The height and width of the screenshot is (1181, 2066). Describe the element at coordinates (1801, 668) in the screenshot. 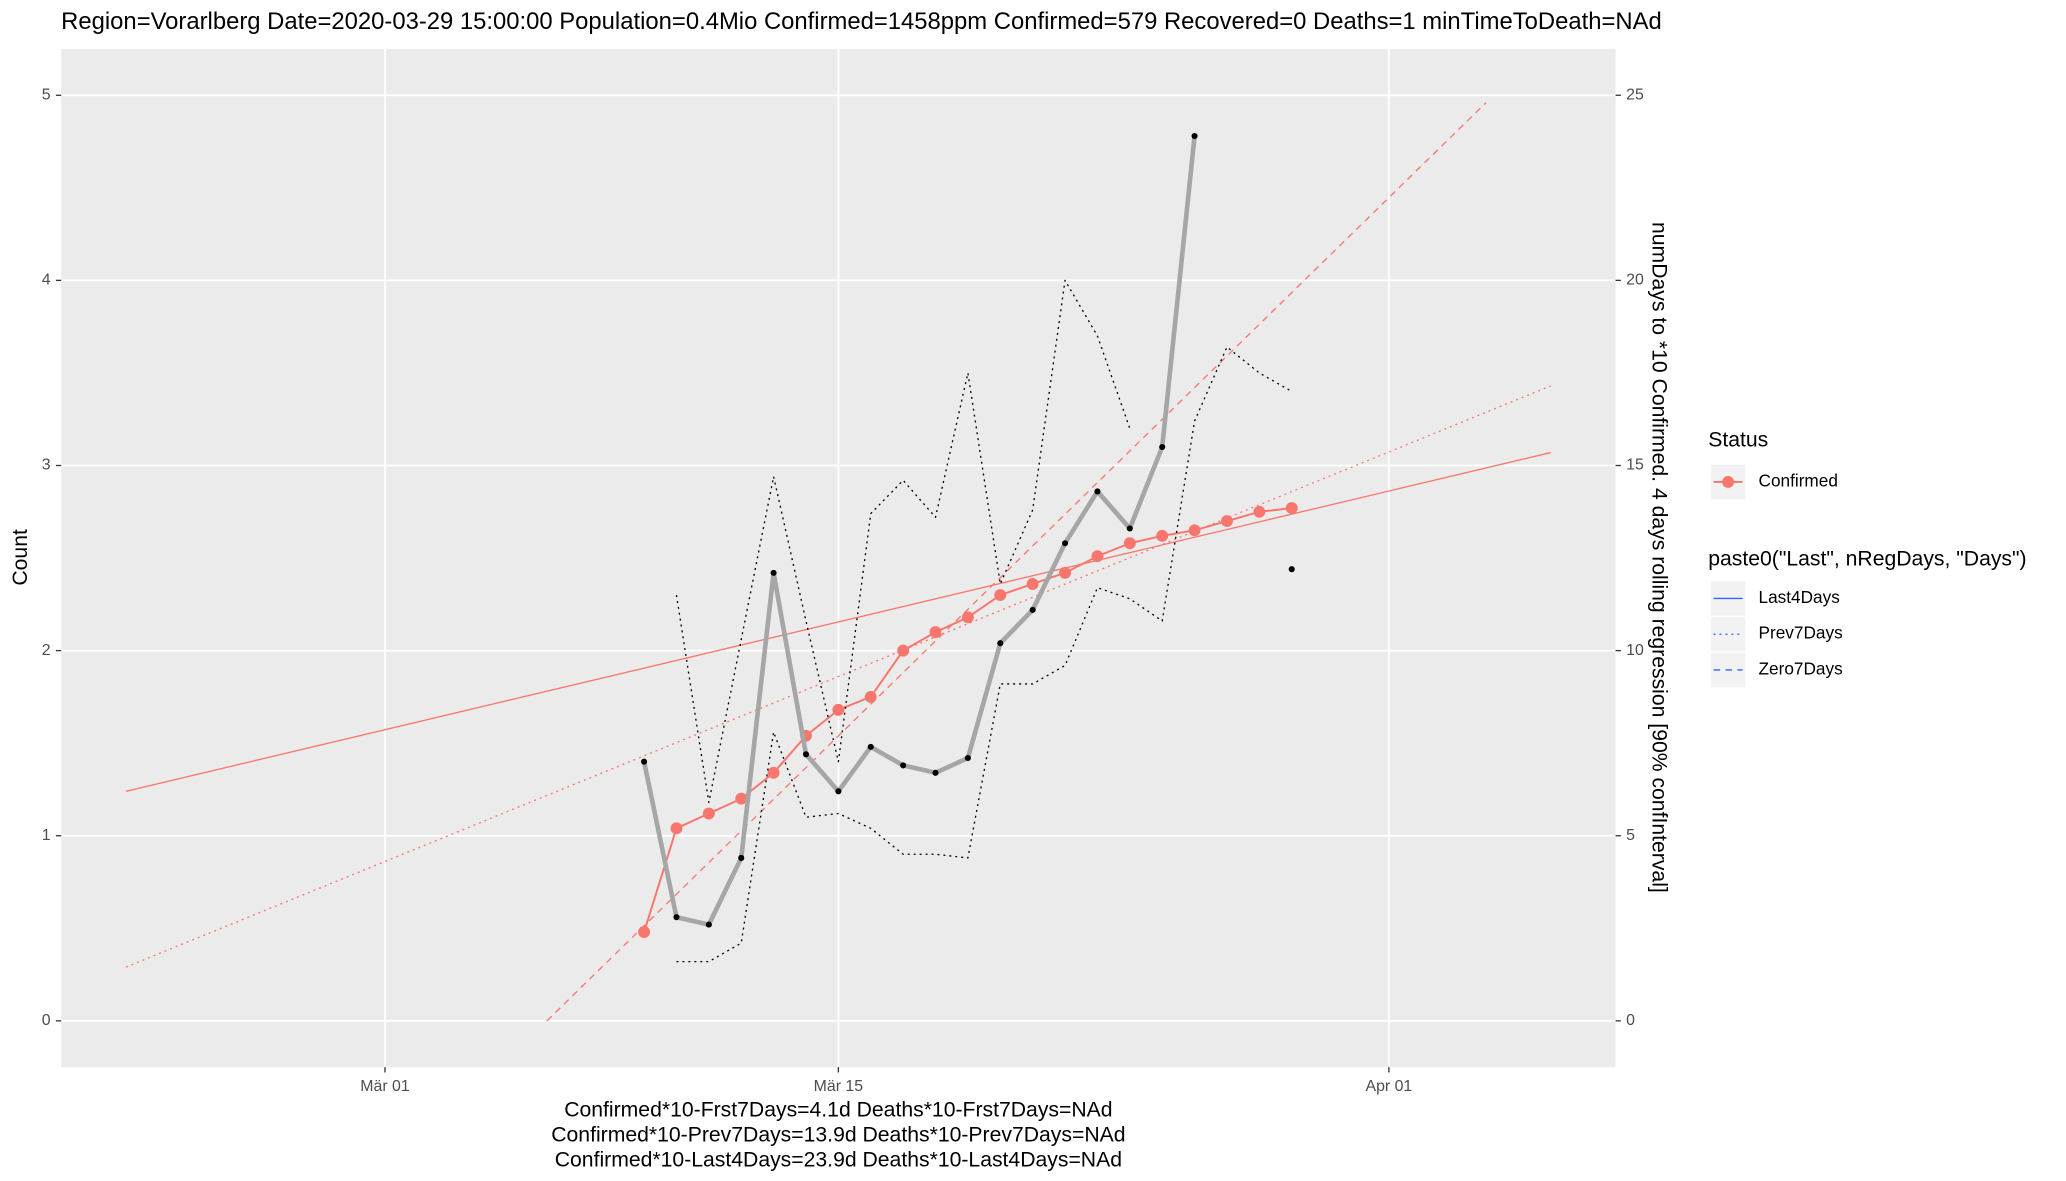

I see `legend-label: Zero7Days` at that location.